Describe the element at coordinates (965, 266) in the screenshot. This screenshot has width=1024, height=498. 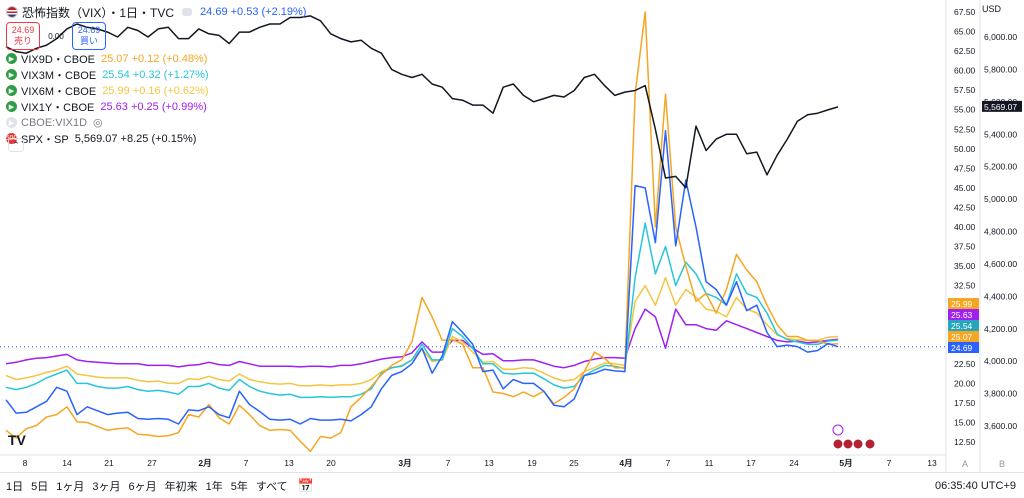
I see `left-axis-tick-label: 35.00` at that location.